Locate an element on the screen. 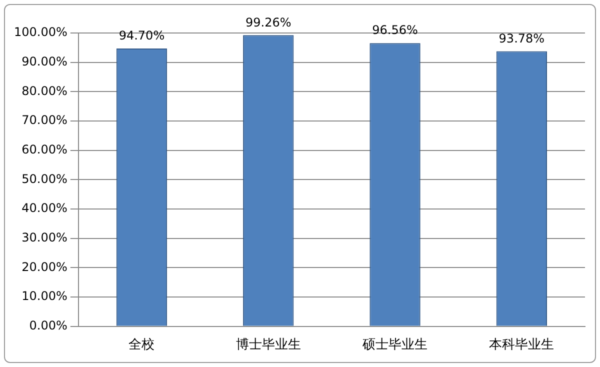  data-label: 96.56% is located at coordinates (395, 30).